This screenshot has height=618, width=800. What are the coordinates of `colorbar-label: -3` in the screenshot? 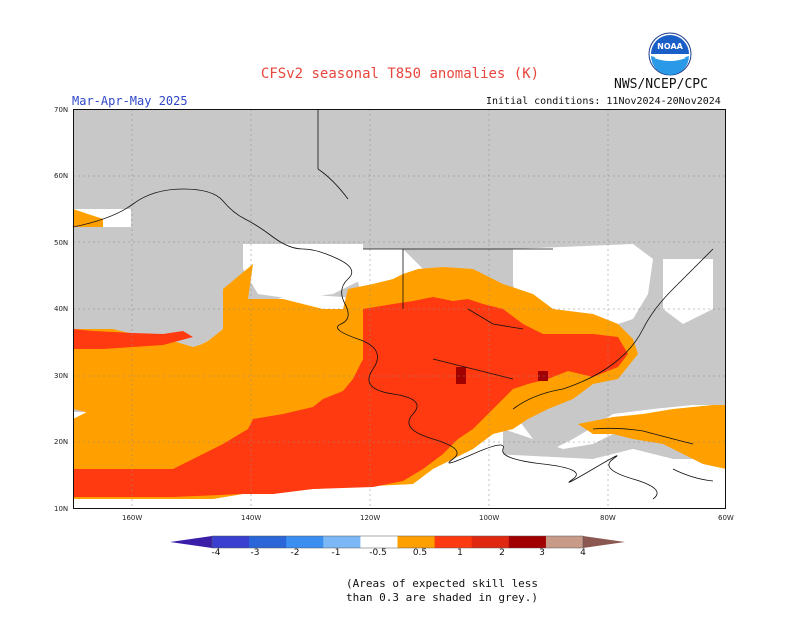 It's located at (255, 553).